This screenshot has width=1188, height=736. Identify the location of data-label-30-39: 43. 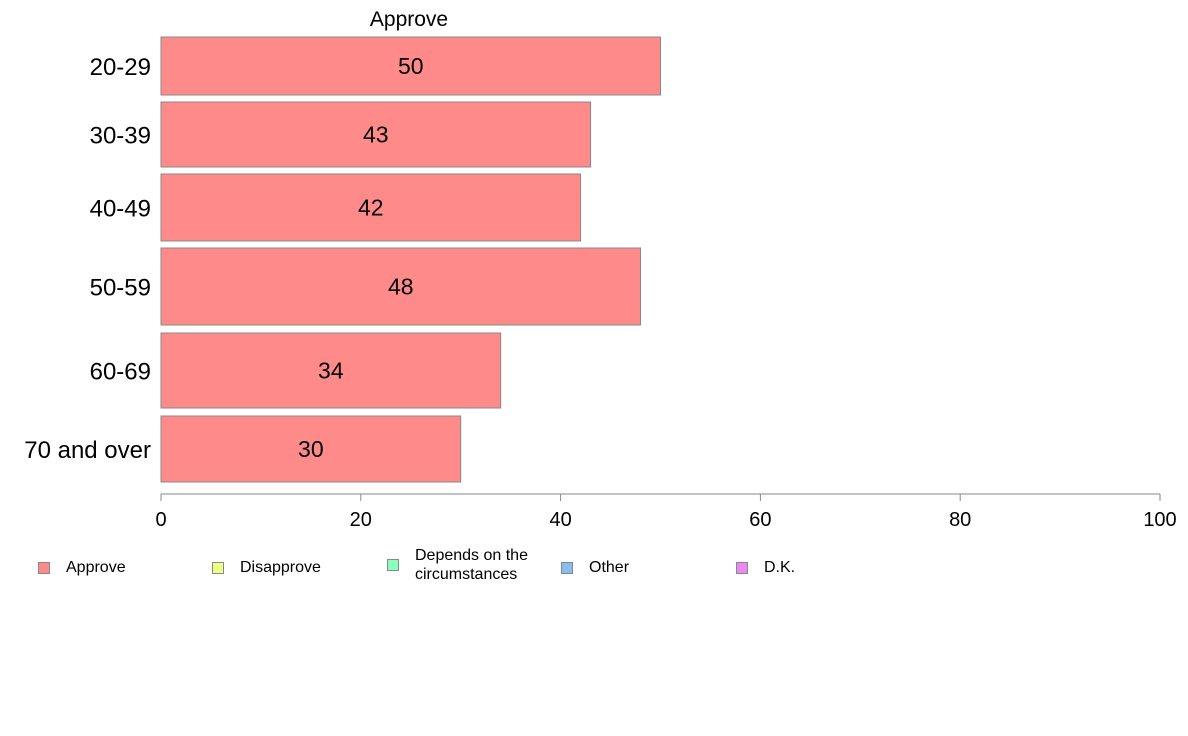
(376, 135).